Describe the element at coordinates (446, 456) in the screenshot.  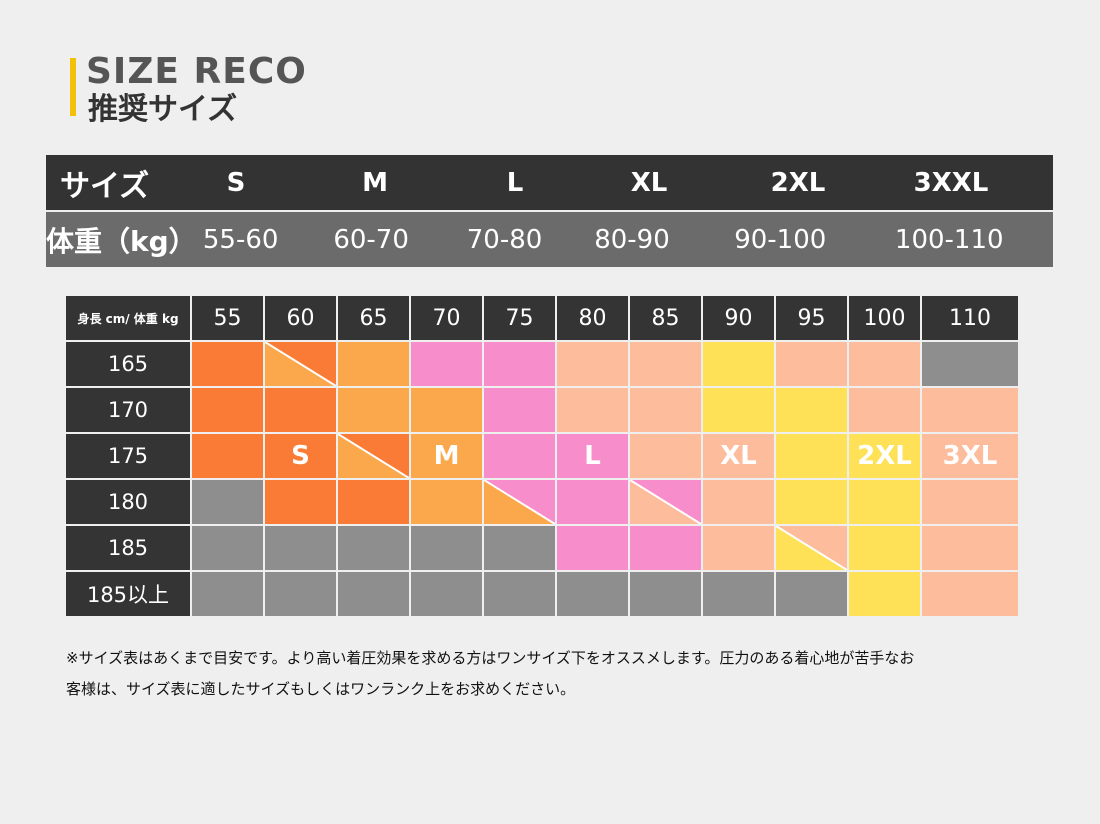
I see `size-cell: M` at that location.